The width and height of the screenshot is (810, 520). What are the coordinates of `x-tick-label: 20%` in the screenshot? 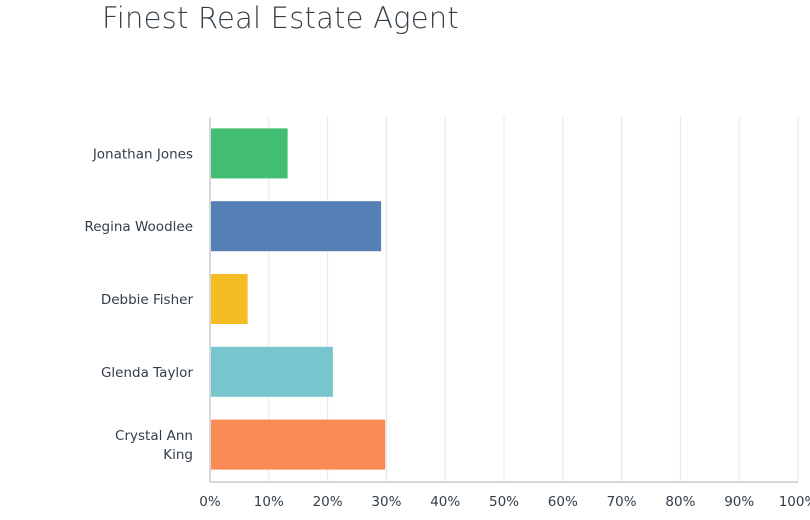 It's located at (328, 502).